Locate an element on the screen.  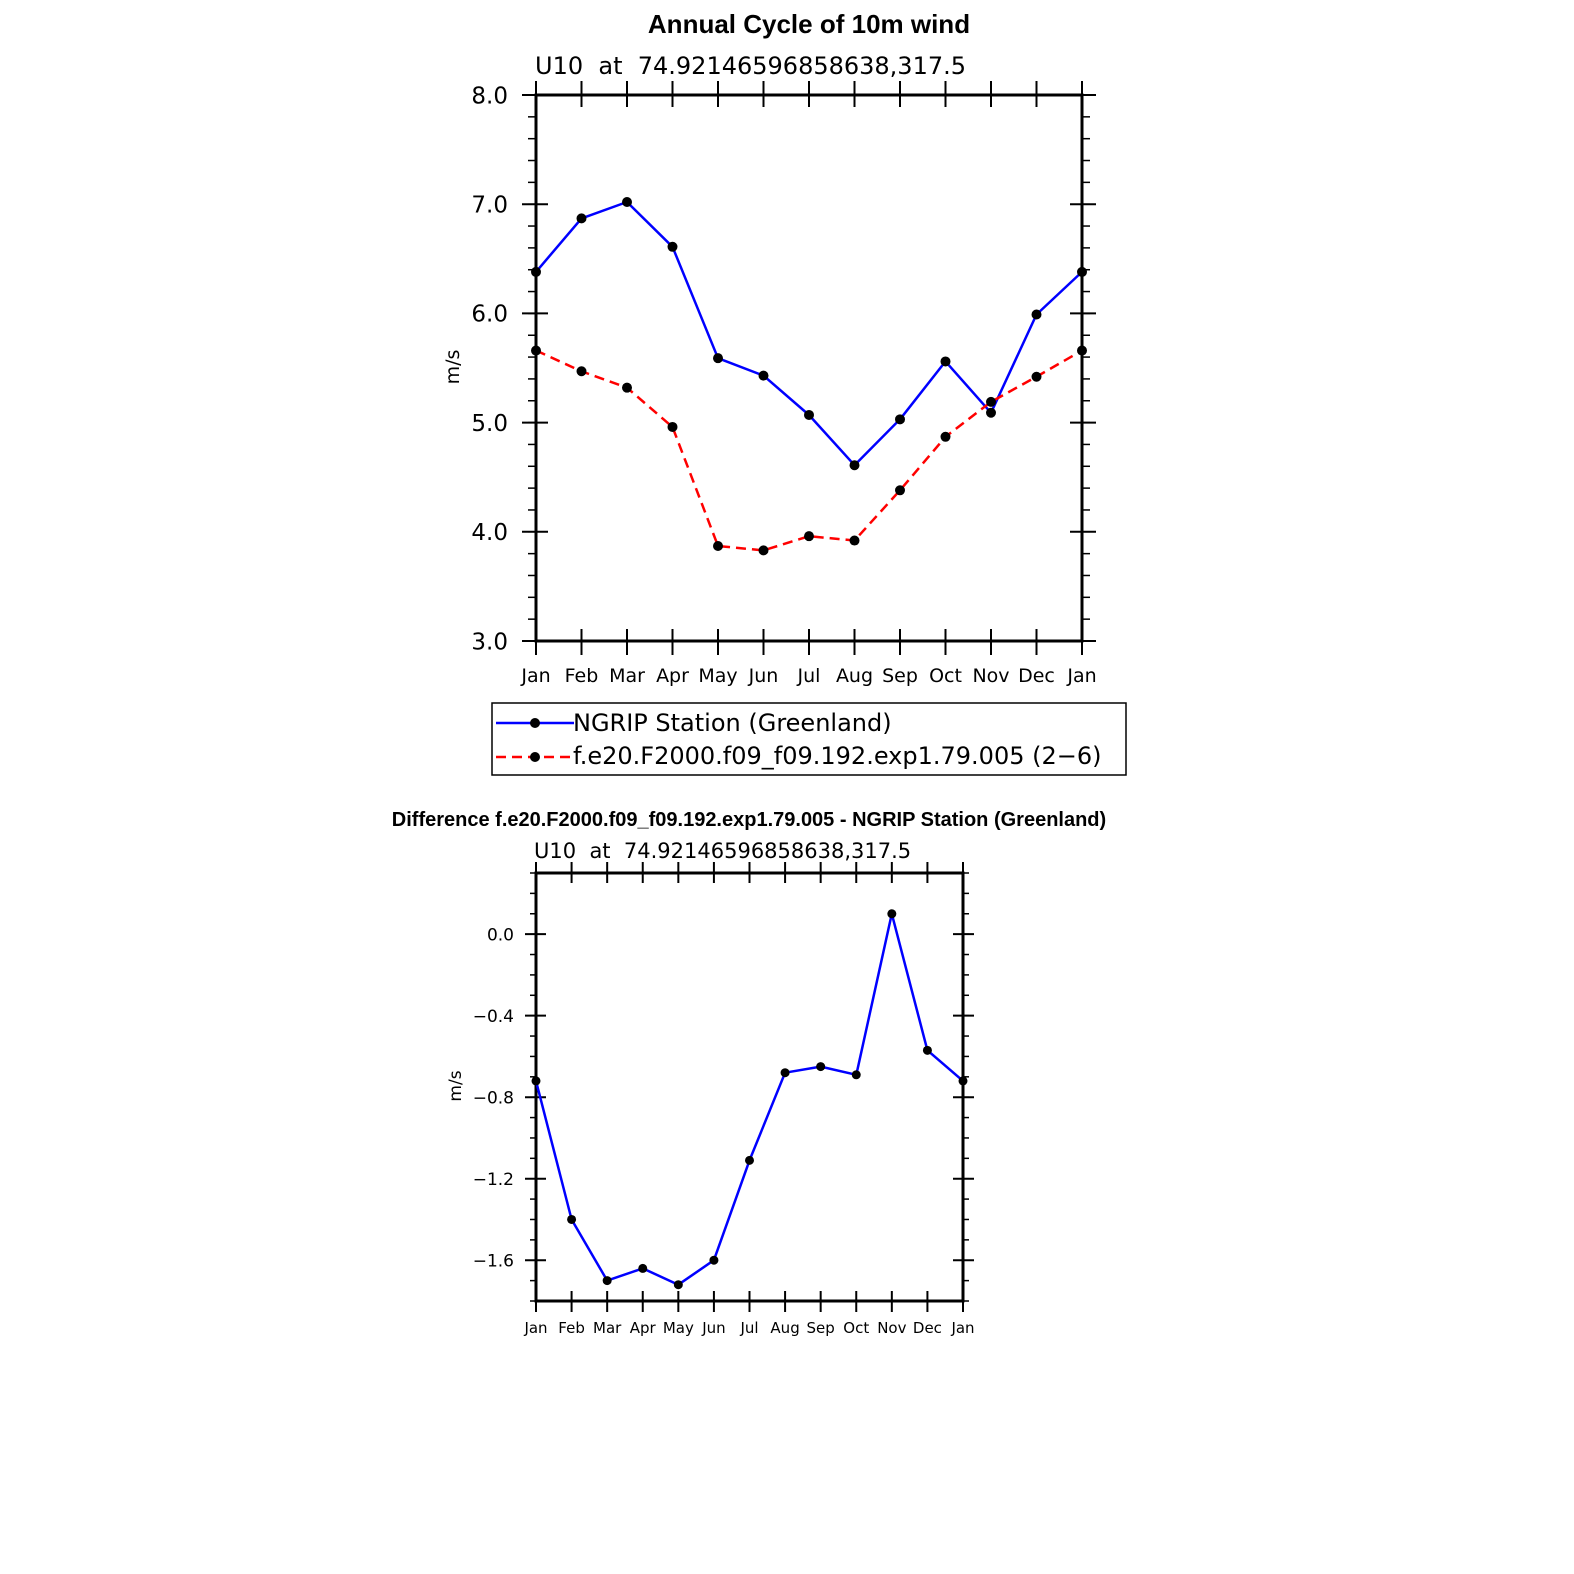
x-tick-labels: Jan Feb Mar Apr May Jun Jul Aug Sep Oct Nov Dec Jan is located at coordinates (808, 676).